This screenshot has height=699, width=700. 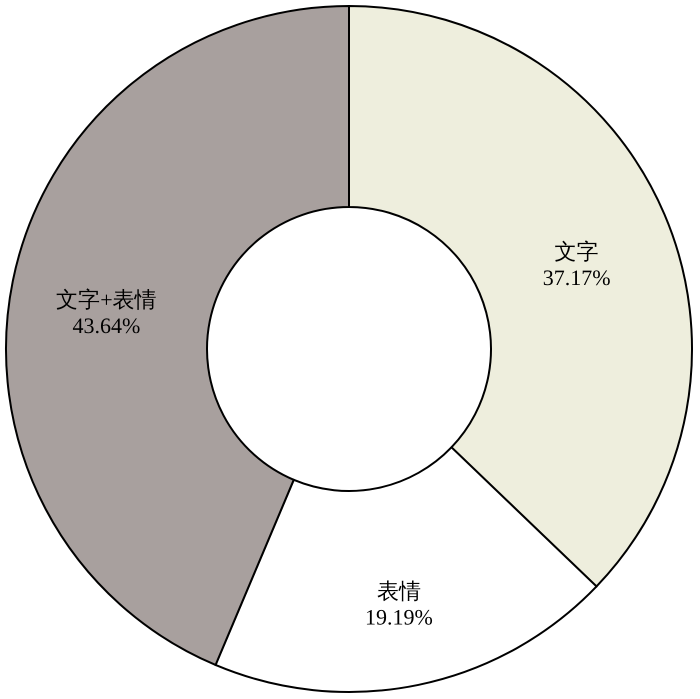 What do you see at coordinates (106, 299) in the screenshot?
I see `slice-label: 文字+表情` at bounding box center [106, 299].